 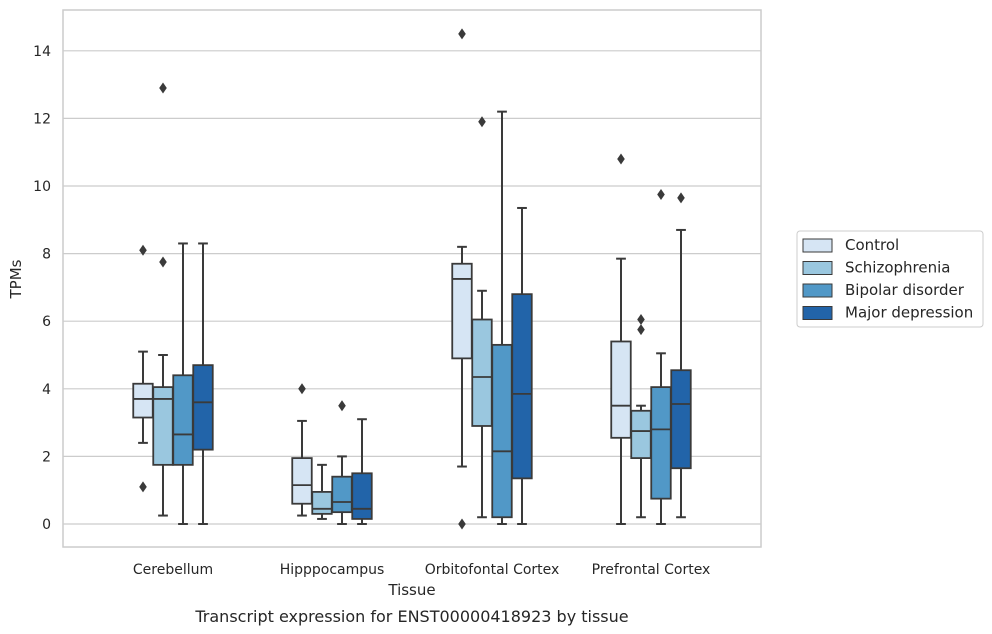 What do you see at coordinates (42, 52) in the screenshot?
I see `y-tick-label: 14` at bounding box center [42, 52].